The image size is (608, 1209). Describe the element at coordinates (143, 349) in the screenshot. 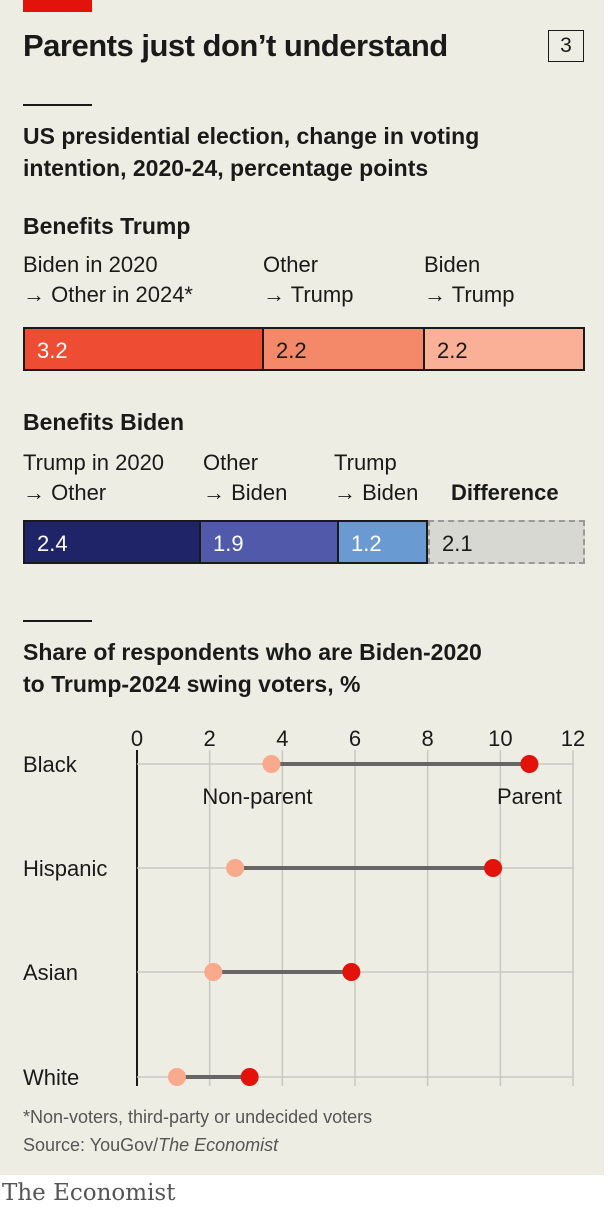

I see `trump-segment: 3.2` at that location.